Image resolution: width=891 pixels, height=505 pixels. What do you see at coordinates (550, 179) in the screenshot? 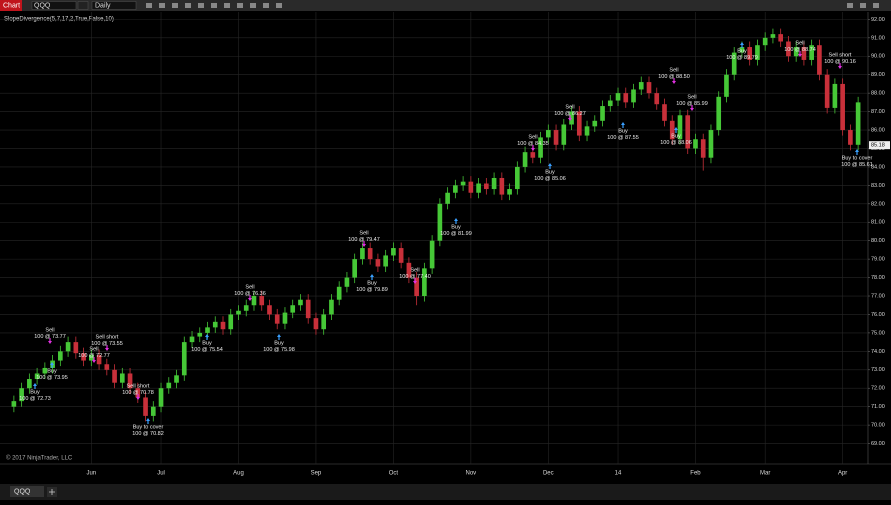
I see `trade-label: 100 @ 85.06` at bounding box center [550, 179].